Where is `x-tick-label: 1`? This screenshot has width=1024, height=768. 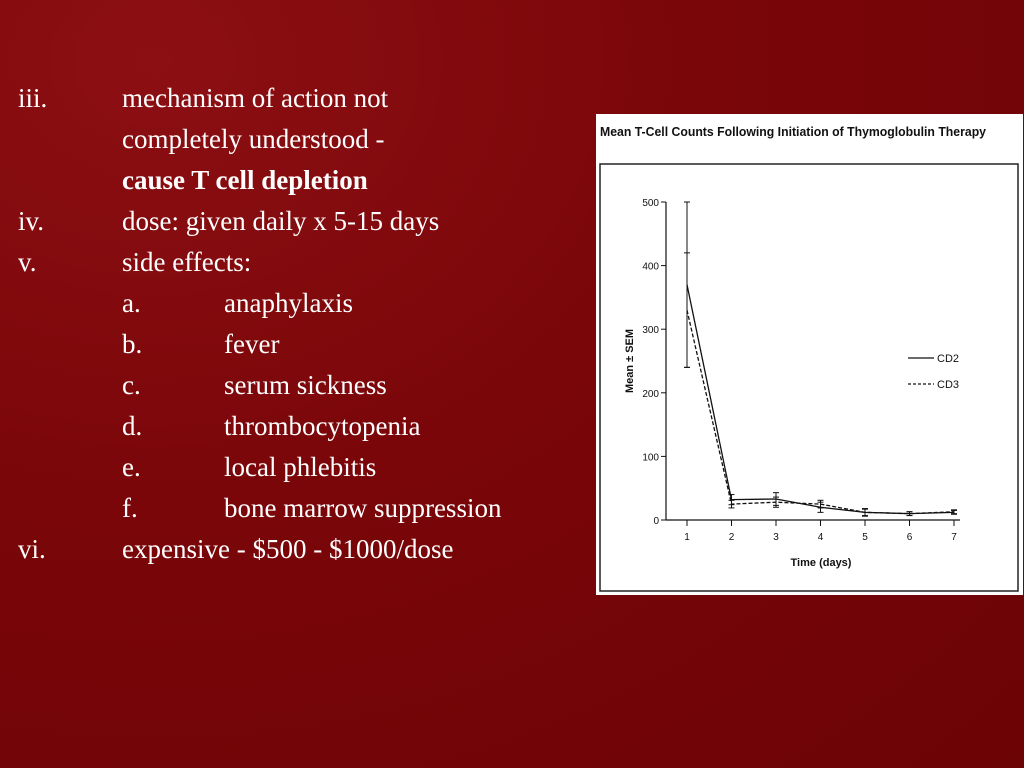 x-tick-label: 1 is located at coordinates (687, 537).